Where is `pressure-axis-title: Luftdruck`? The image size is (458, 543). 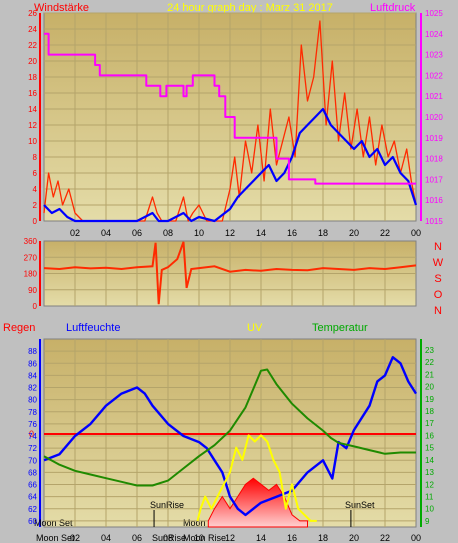
pressure-axis-title: Luftdruck is located at coordinates (393, 8).